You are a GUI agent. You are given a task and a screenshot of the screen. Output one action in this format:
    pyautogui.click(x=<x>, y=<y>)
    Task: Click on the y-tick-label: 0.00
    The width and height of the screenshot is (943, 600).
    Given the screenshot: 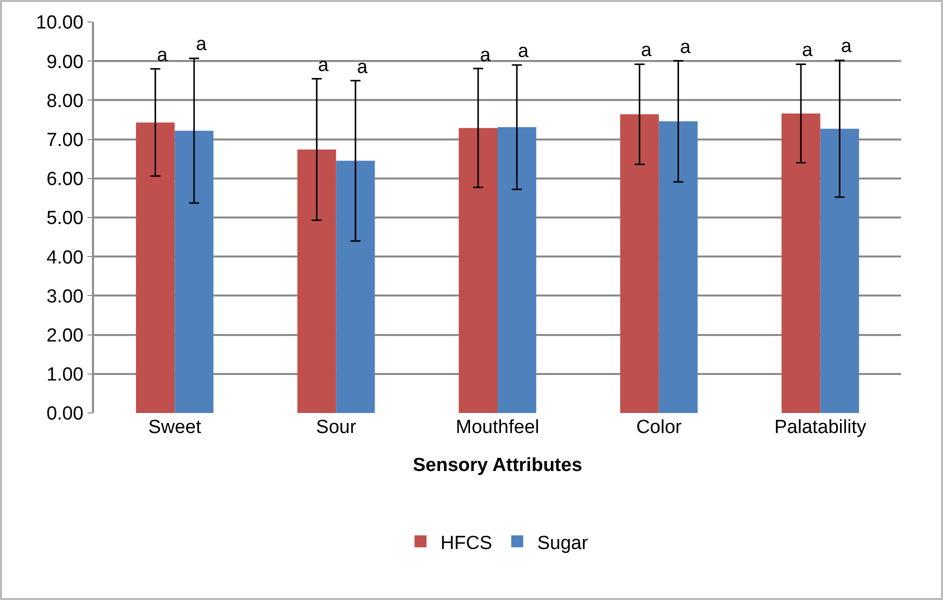 What is the action you would take?
    pyautogui.click(x=65, y=414)
    